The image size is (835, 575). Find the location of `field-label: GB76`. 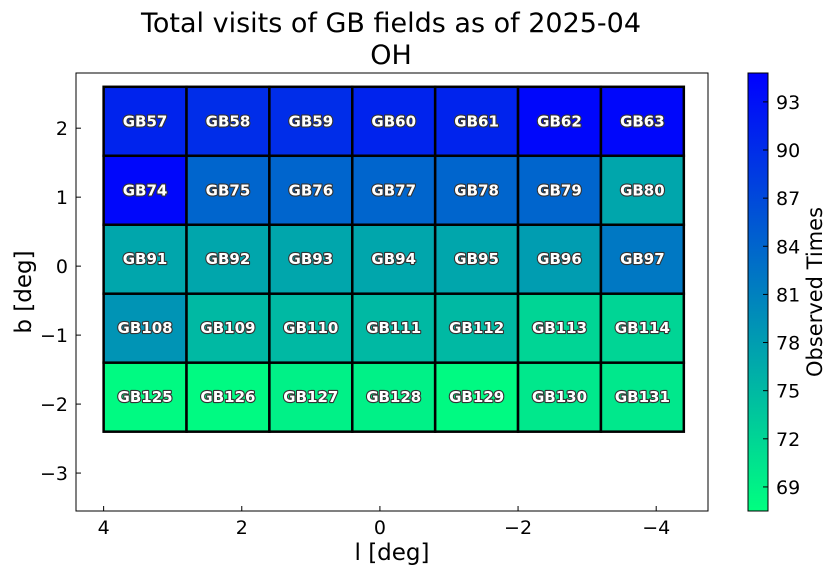

field-label: GB76 is located at coordinates (311, 190).